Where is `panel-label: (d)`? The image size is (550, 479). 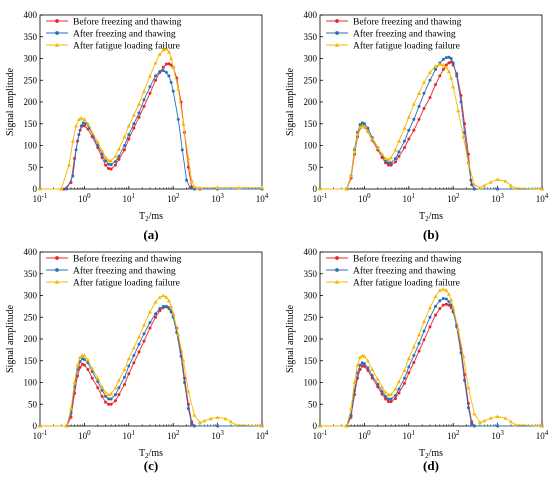
panel-label: (d) is located at coordinates (431, 465).